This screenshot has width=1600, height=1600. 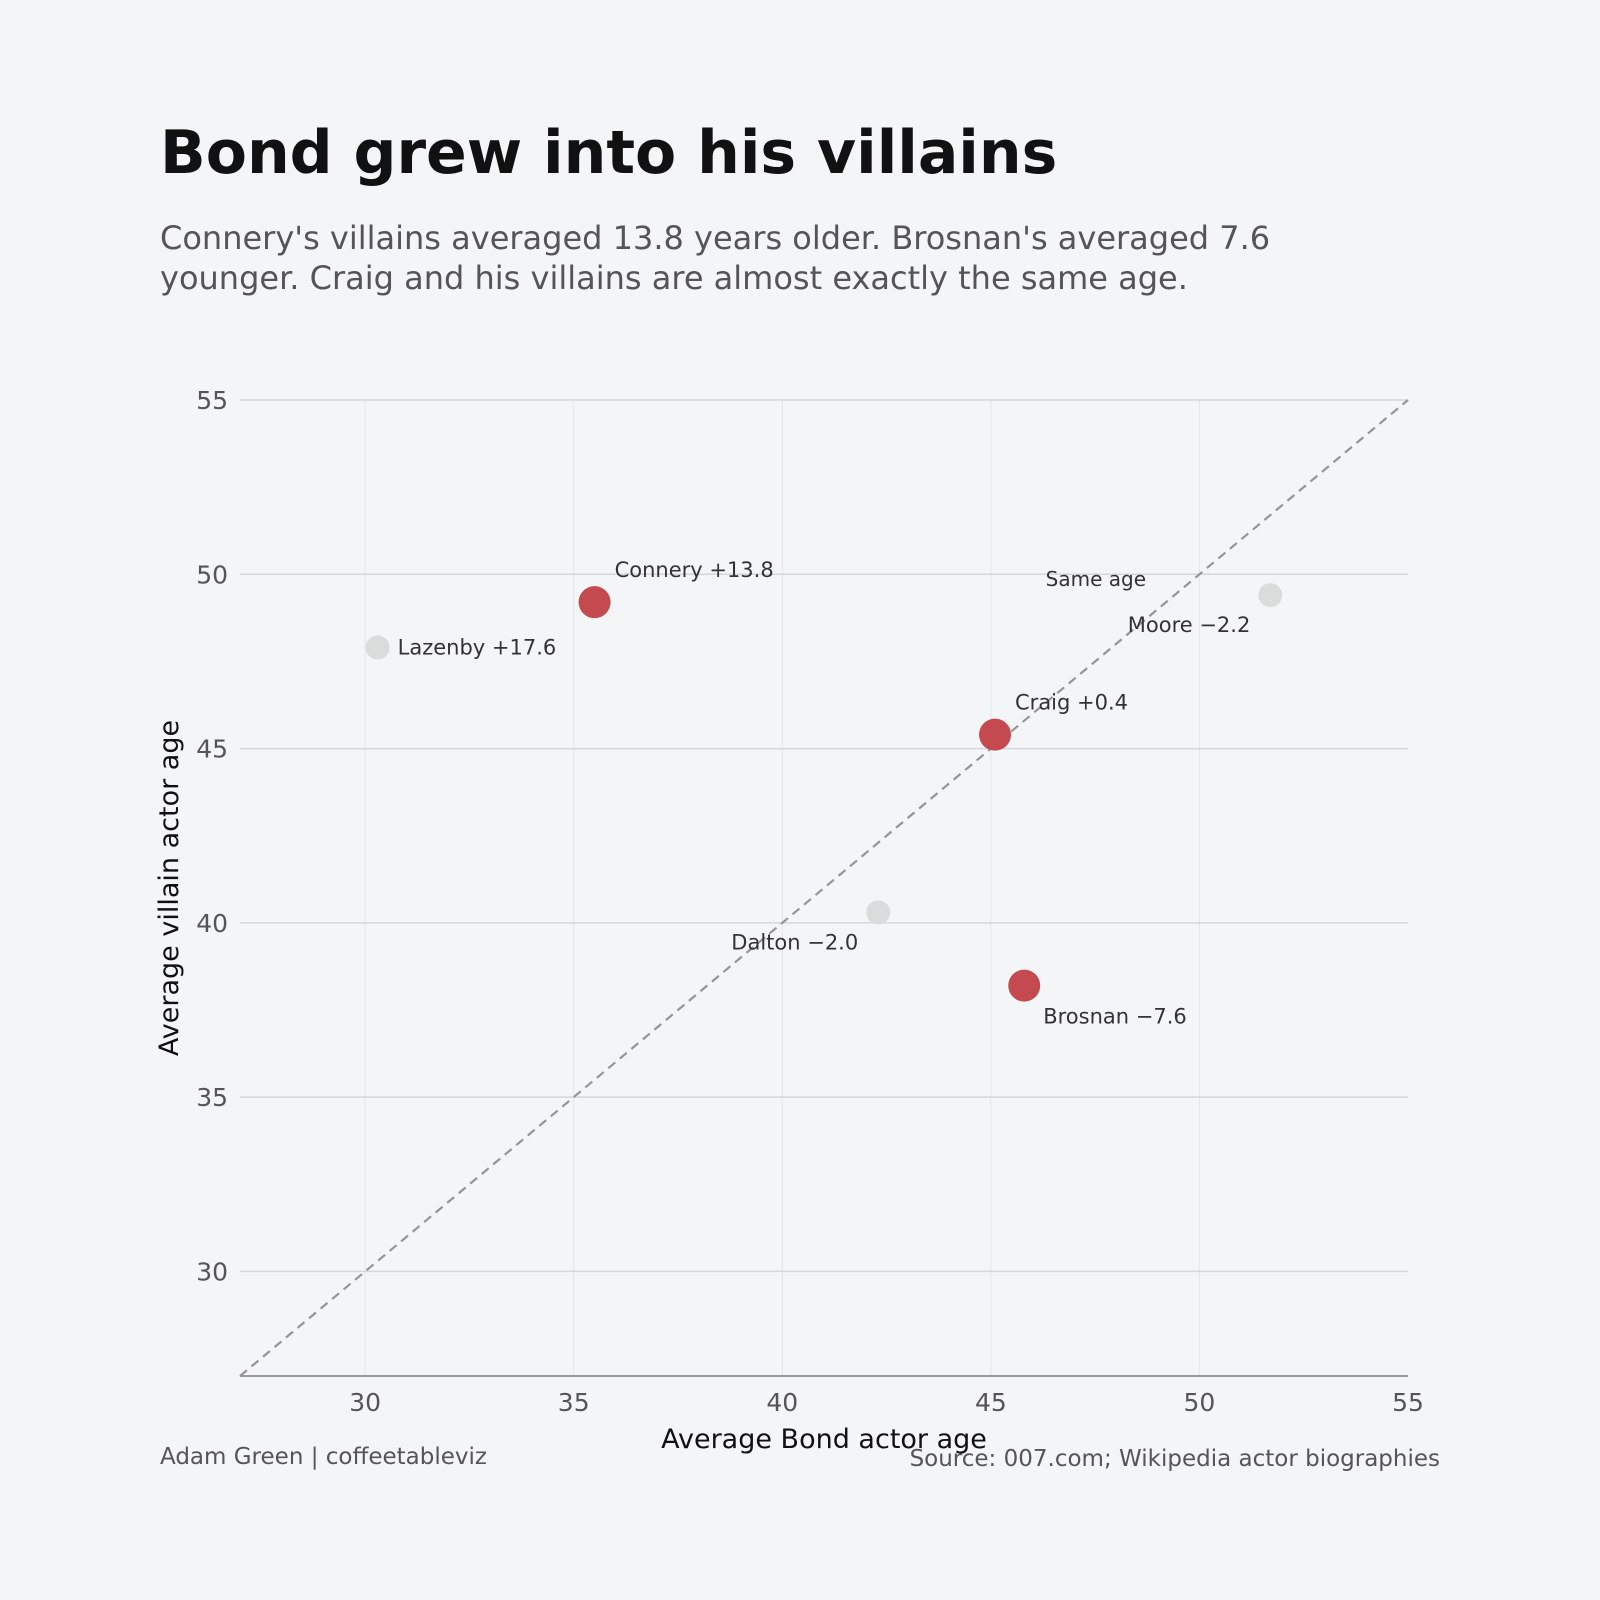 What do you see at coordinates (169, 888) in the screenshot?
I see `y-axis-label: Average villain actor age` at bounding box center [169, 888].